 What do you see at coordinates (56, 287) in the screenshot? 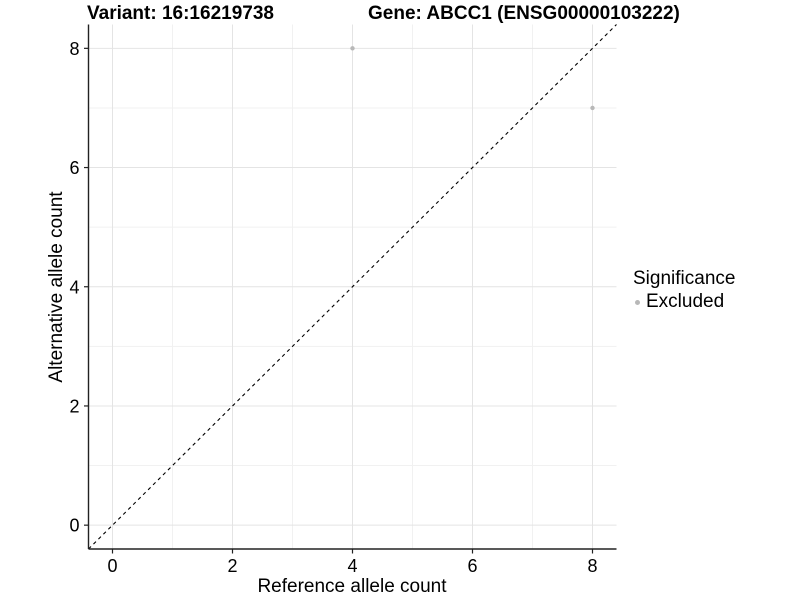
I see `y-axis-title: Alternative allele count` at bounding box center [56, 287].